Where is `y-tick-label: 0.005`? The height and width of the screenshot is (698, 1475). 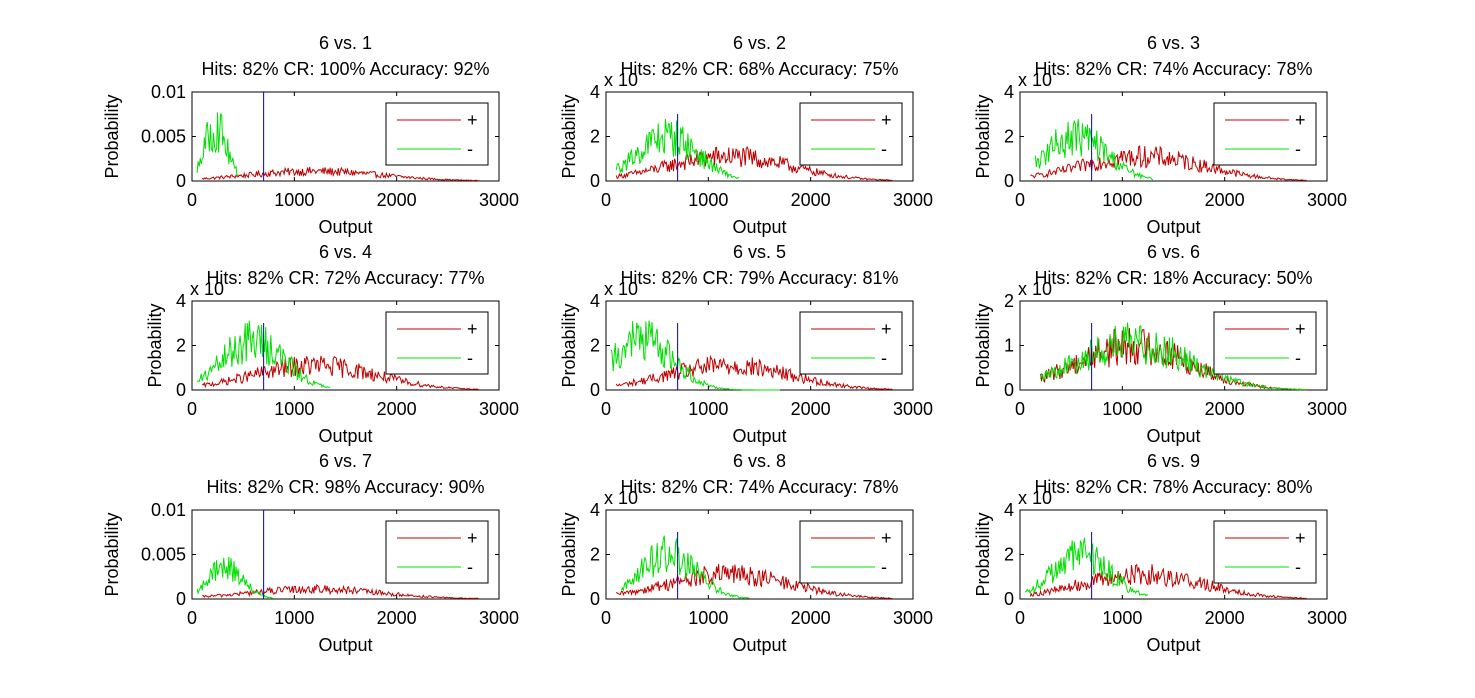 y-tick-label: 0.005 is located at coordinates (163, 555).